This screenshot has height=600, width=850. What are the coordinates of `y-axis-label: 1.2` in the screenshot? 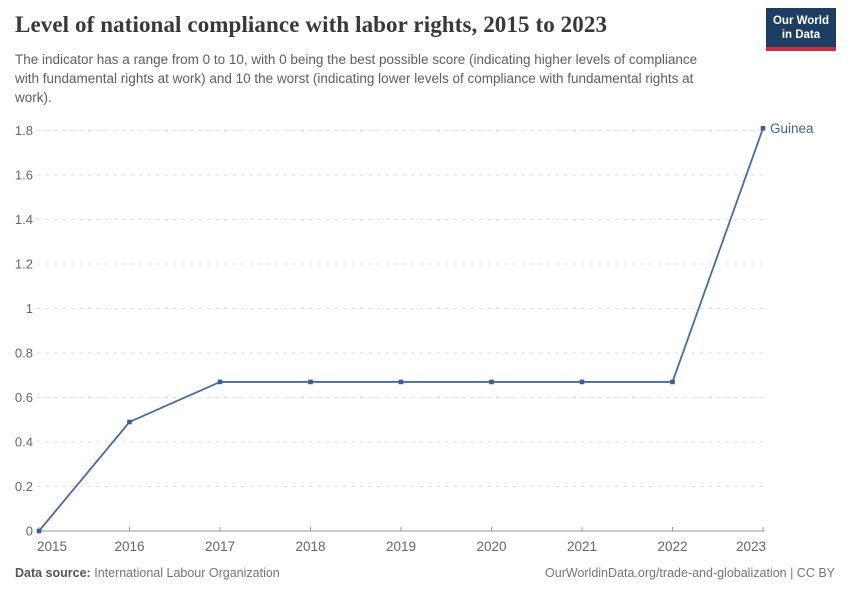 It's located at (24, 264).